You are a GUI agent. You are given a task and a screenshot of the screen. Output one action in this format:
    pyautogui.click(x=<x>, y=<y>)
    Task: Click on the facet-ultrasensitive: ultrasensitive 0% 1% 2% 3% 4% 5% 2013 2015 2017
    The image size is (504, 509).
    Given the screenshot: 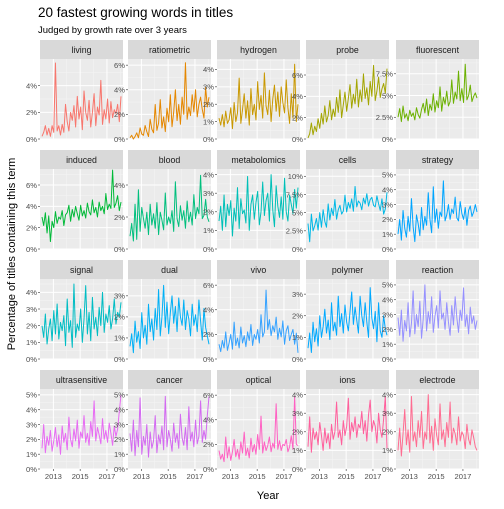 What is the action you would take?
    pyautogui.click(x=74, y=425)
    